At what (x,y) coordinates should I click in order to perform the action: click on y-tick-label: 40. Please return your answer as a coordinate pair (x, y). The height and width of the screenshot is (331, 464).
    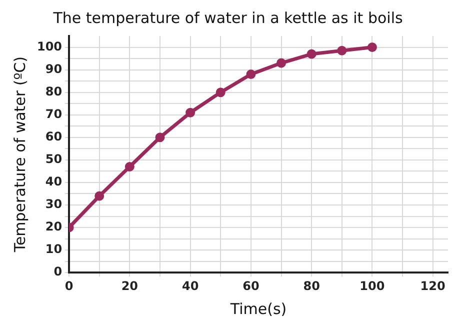
    Looking at the image, I should click on (53, 181).